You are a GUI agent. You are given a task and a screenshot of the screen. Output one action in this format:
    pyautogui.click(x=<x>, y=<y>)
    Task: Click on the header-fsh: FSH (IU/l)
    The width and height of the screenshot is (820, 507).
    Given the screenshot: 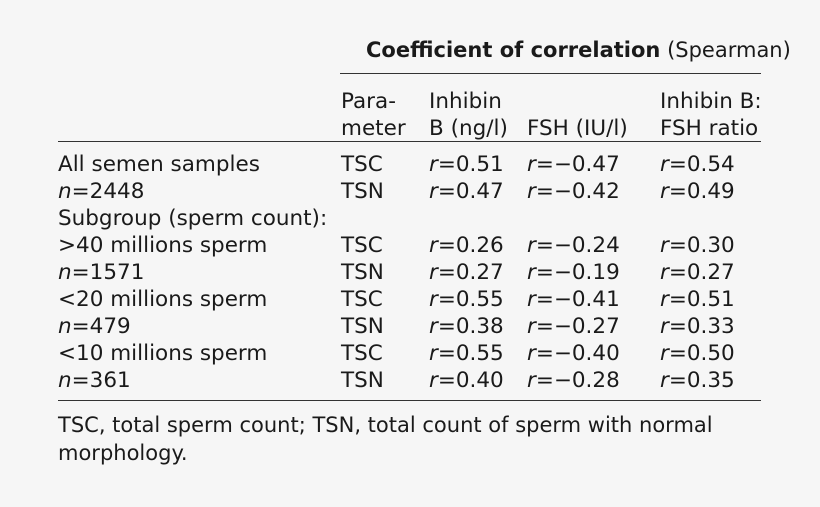 What is the action you would take?
    pyautogui.click(x=577, y=128)
    